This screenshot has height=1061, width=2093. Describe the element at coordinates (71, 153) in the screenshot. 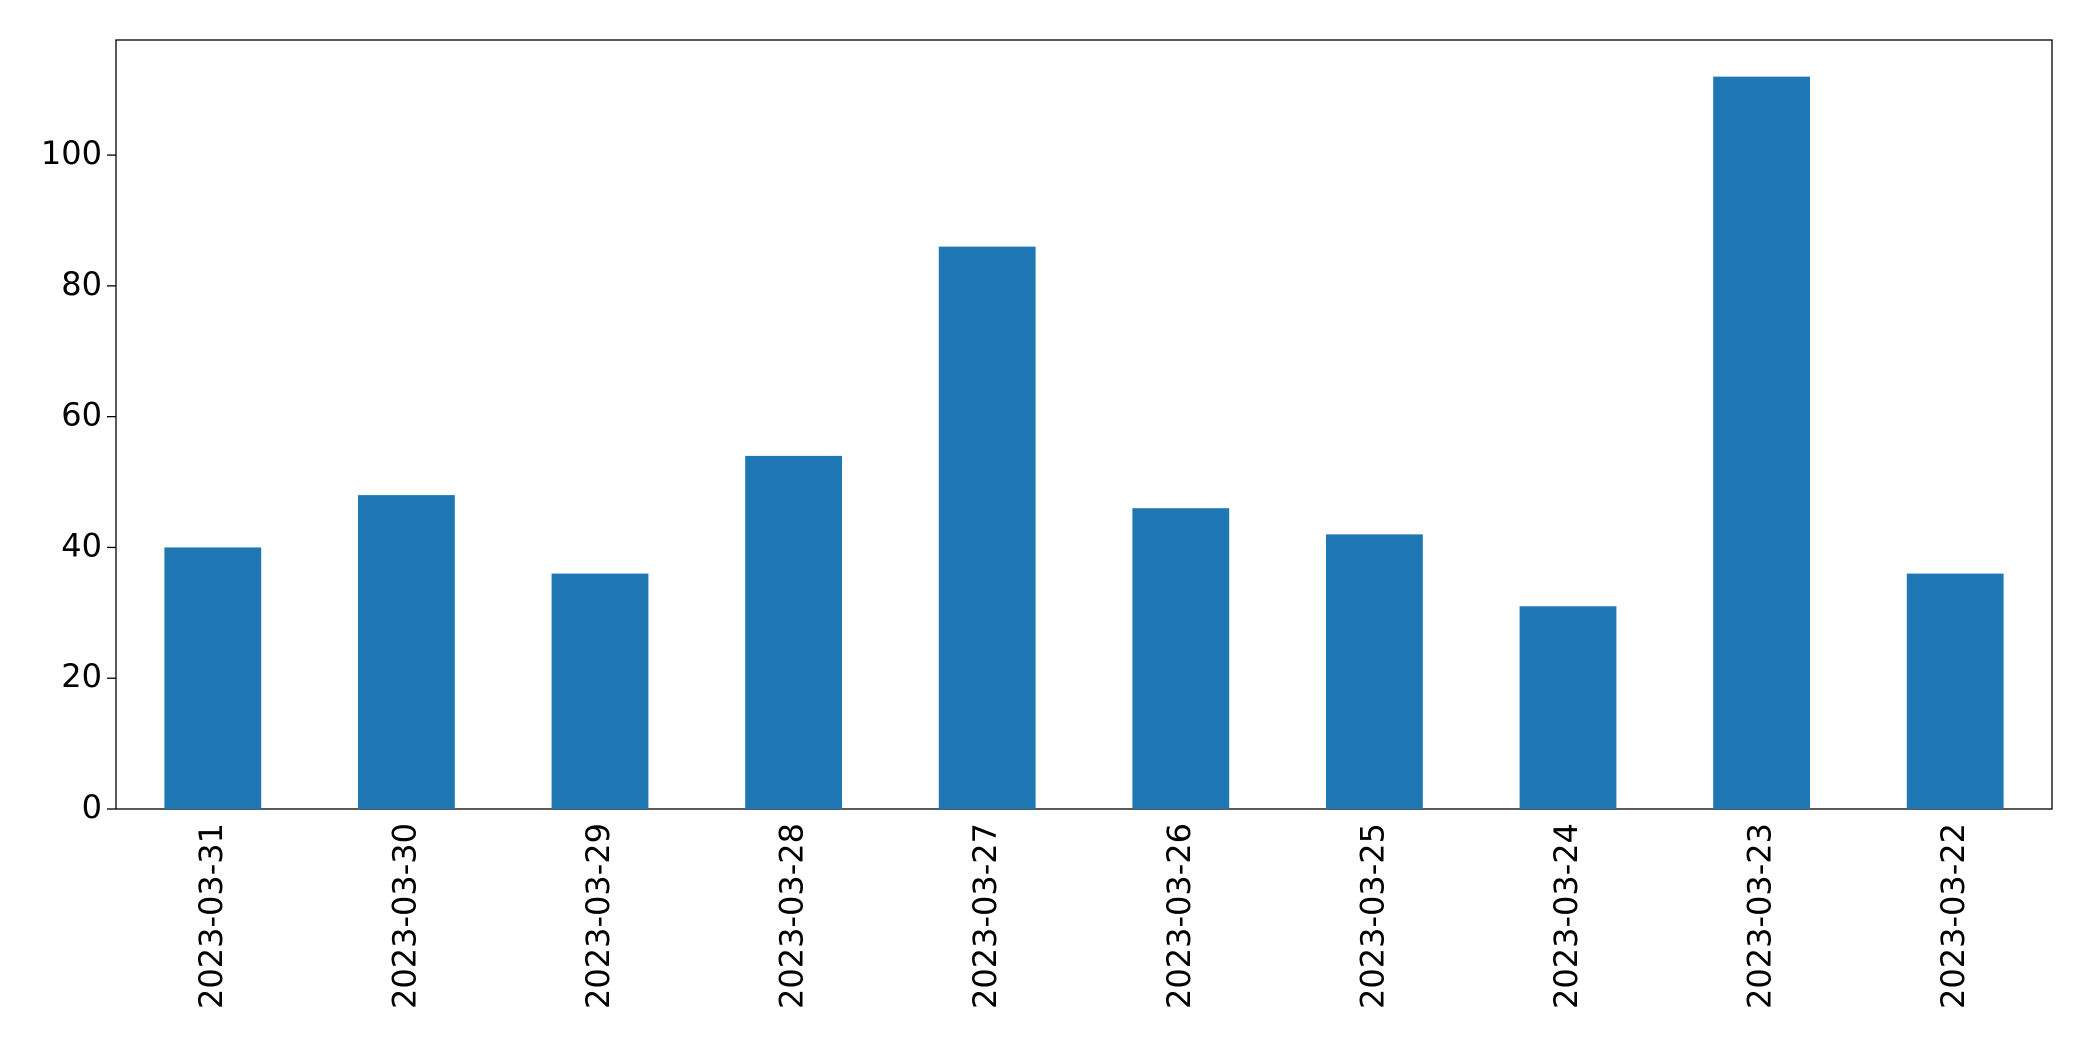

I see `y-tick-label: 100` at that location.